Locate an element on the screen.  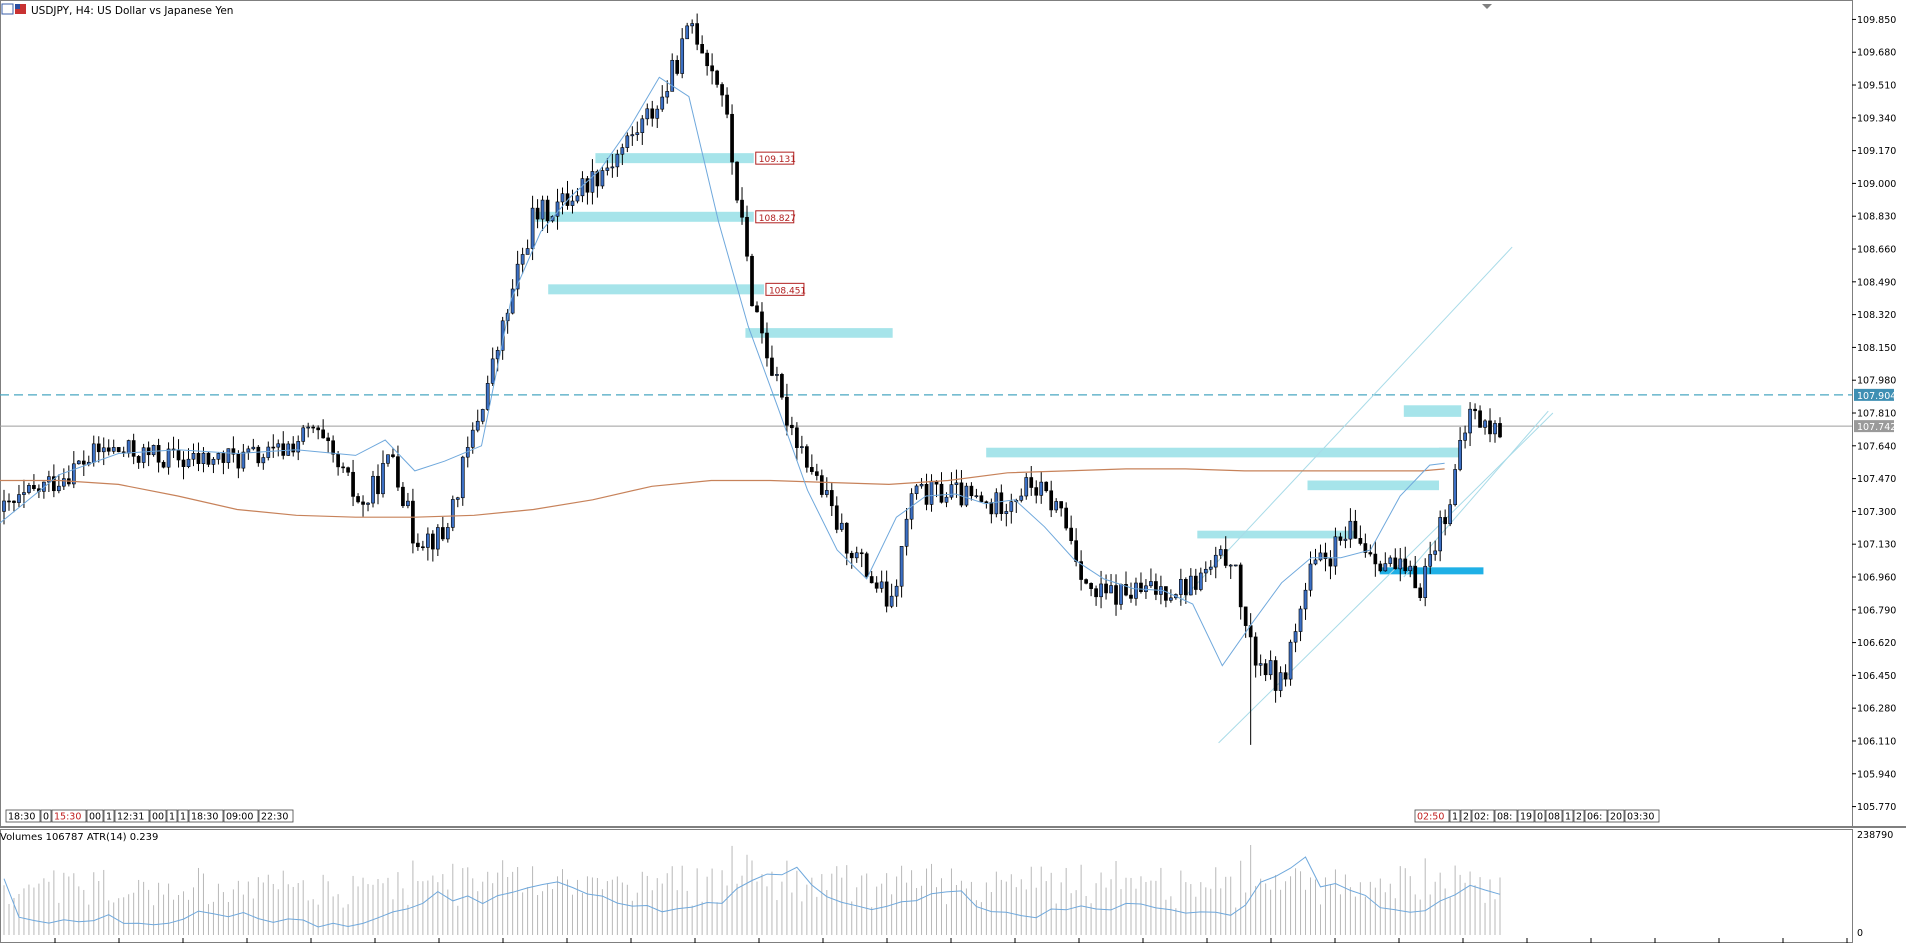
svg-text: 107.742 is located at coordinates (1876, 427).